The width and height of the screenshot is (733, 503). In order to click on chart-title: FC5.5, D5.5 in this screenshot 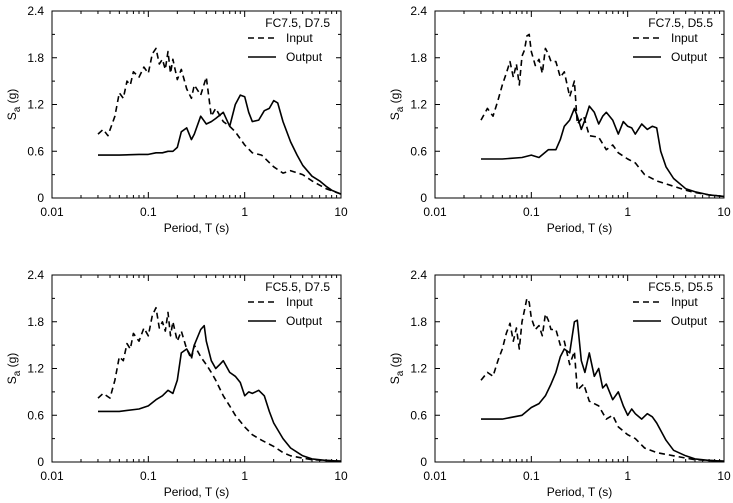, I will do `click(680, 287)`.